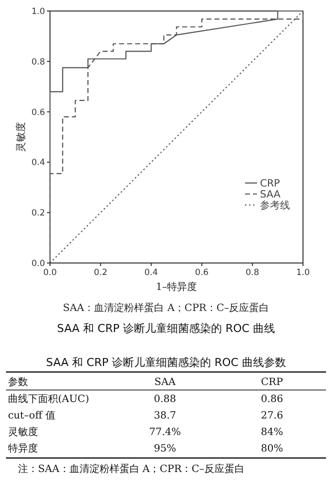 This screenshot has width=332, height=481. I want to click on y-axis-title: 灵敏度, so click(21, 137).